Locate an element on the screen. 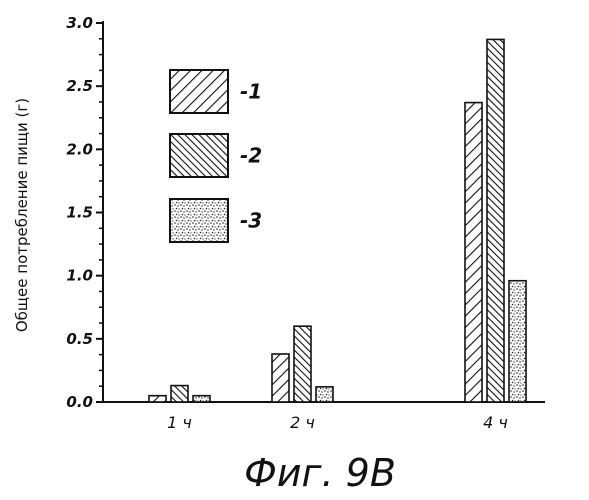 The image size is (589, 500). y-tick-label: 1.0 is located at coordinates (79, 276).